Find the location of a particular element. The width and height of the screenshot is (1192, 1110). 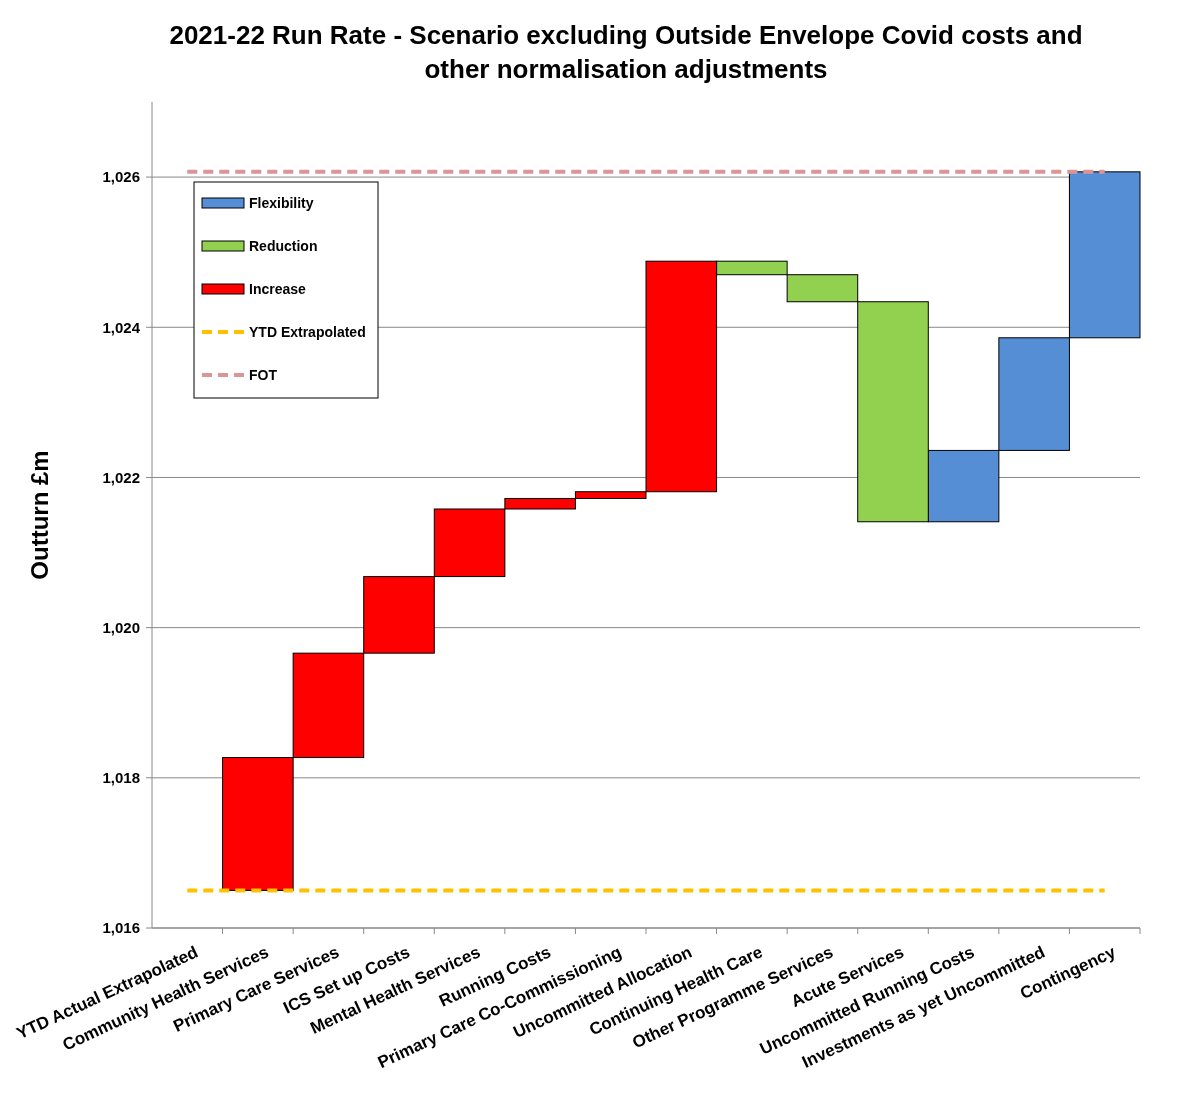

chart-title: 2021-22 Run Rate - Scenario excluding Outside Envelope Covid costs and other normalisation adjustments is located at coordinates (626, 52).